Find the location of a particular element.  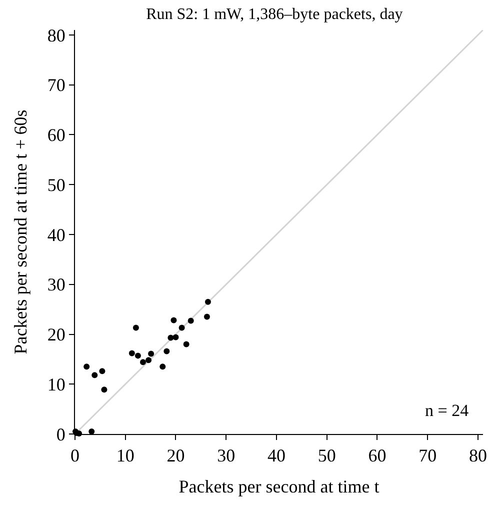

chart-title: Run S2: 1 mW, 1,386–byte packets, day is located at coordinates (274, 14).